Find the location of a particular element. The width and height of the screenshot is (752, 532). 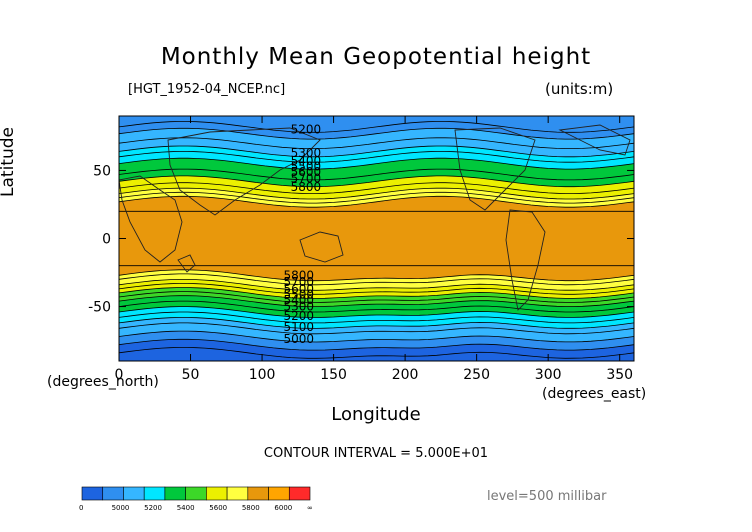

colorbar-label: 5600 is located at coordinates (218, 508).